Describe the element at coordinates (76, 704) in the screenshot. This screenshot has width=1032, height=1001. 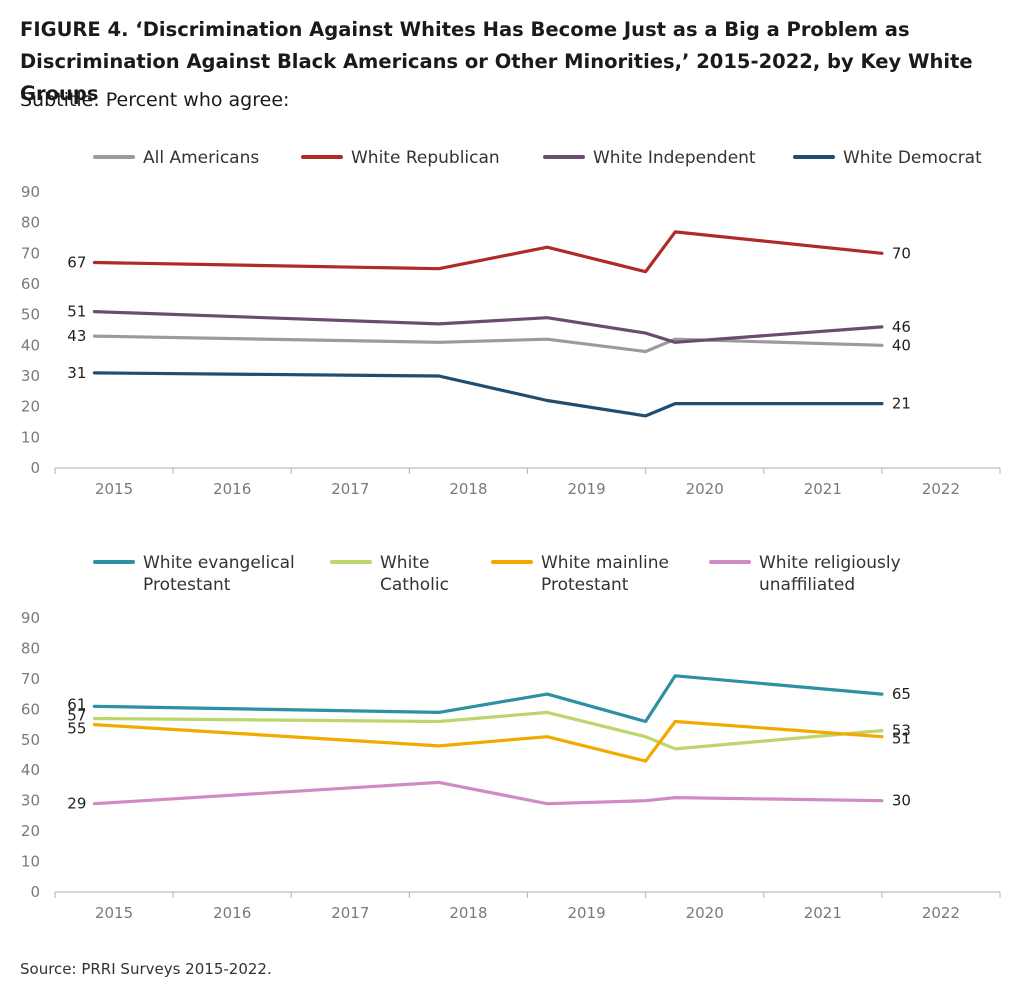
I see `data-label-start: 61` at that location.